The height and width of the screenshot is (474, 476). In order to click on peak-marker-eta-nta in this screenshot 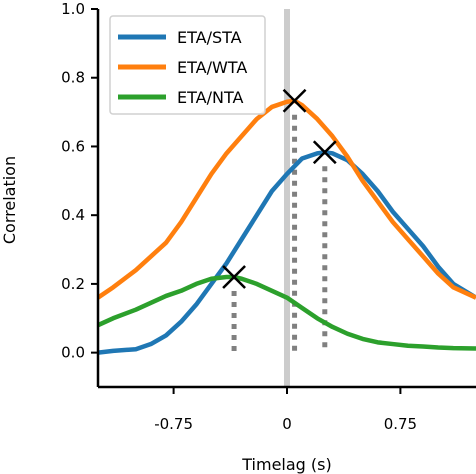, I will do `click(234, 277)`.